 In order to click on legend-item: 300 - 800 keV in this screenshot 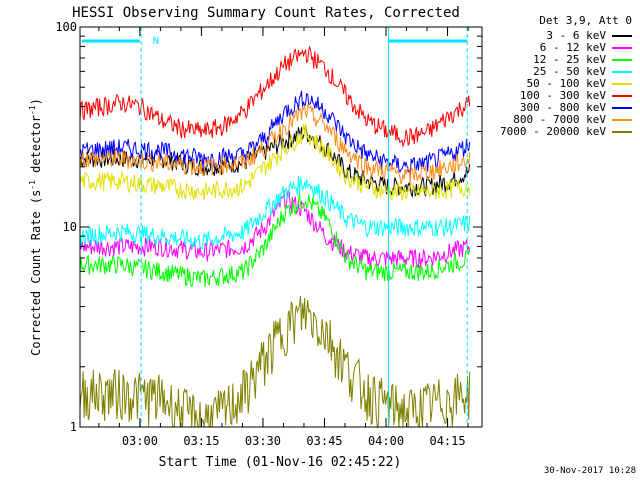, I will do `click(576, 107)`.